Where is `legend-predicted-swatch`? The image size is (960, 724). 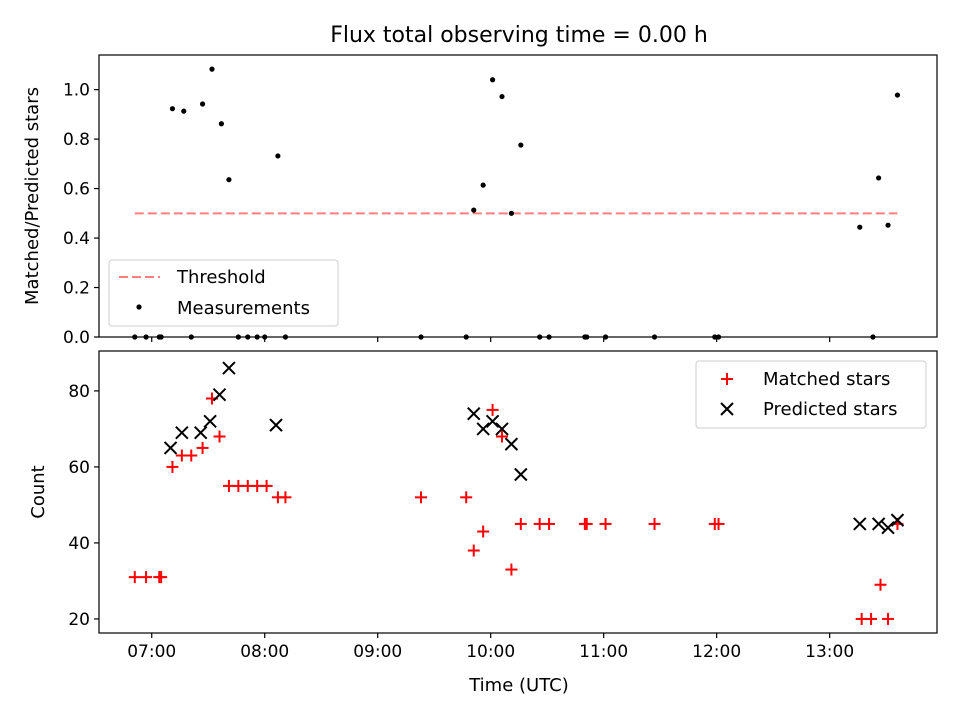 legend-predicted-swatch is located at coordinates (727, 409).